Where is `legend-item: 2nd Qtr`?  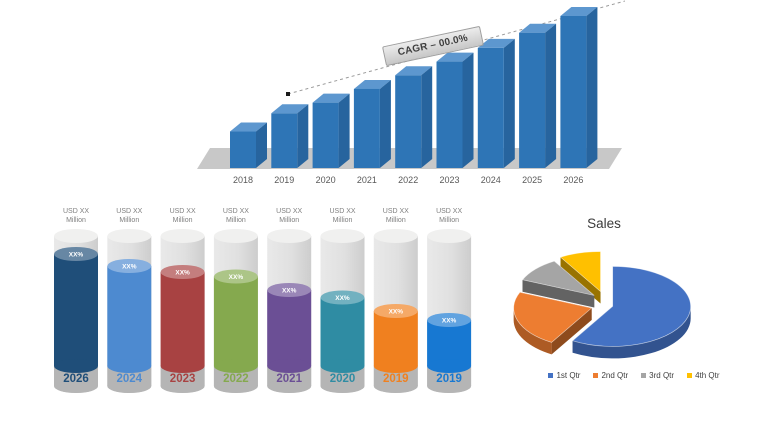
legend-item: 2nd Qtr is located at coordinates (610, 375).